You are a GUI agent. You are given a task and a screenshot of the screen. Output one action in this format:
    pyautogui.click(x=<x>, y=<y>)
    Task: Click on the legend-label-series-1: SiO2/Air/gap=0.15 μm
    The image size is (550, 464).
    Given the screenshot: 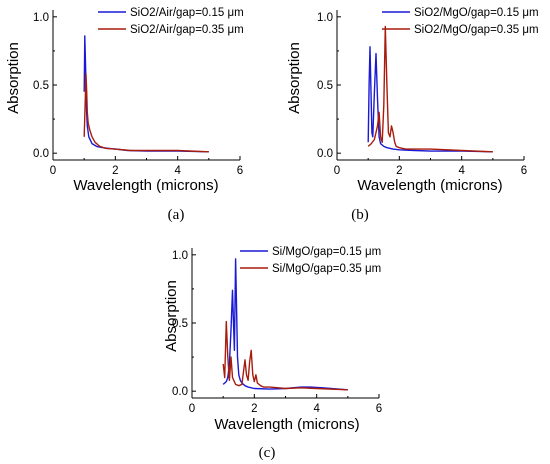 What is the action you would take?
    pyautogui.click(x=187, y=13)
    